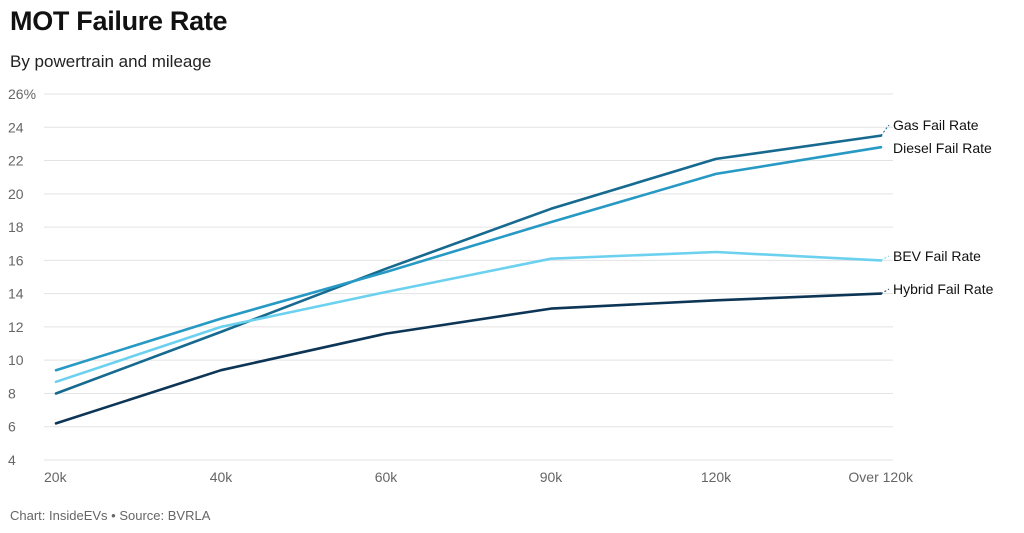 This screenshot has width=1024, height=533. What do you see at coordinates (943, 289) in the screenshot?
I see `series-label: Hybrid Fail Rate` at bounding box center [943, 289].